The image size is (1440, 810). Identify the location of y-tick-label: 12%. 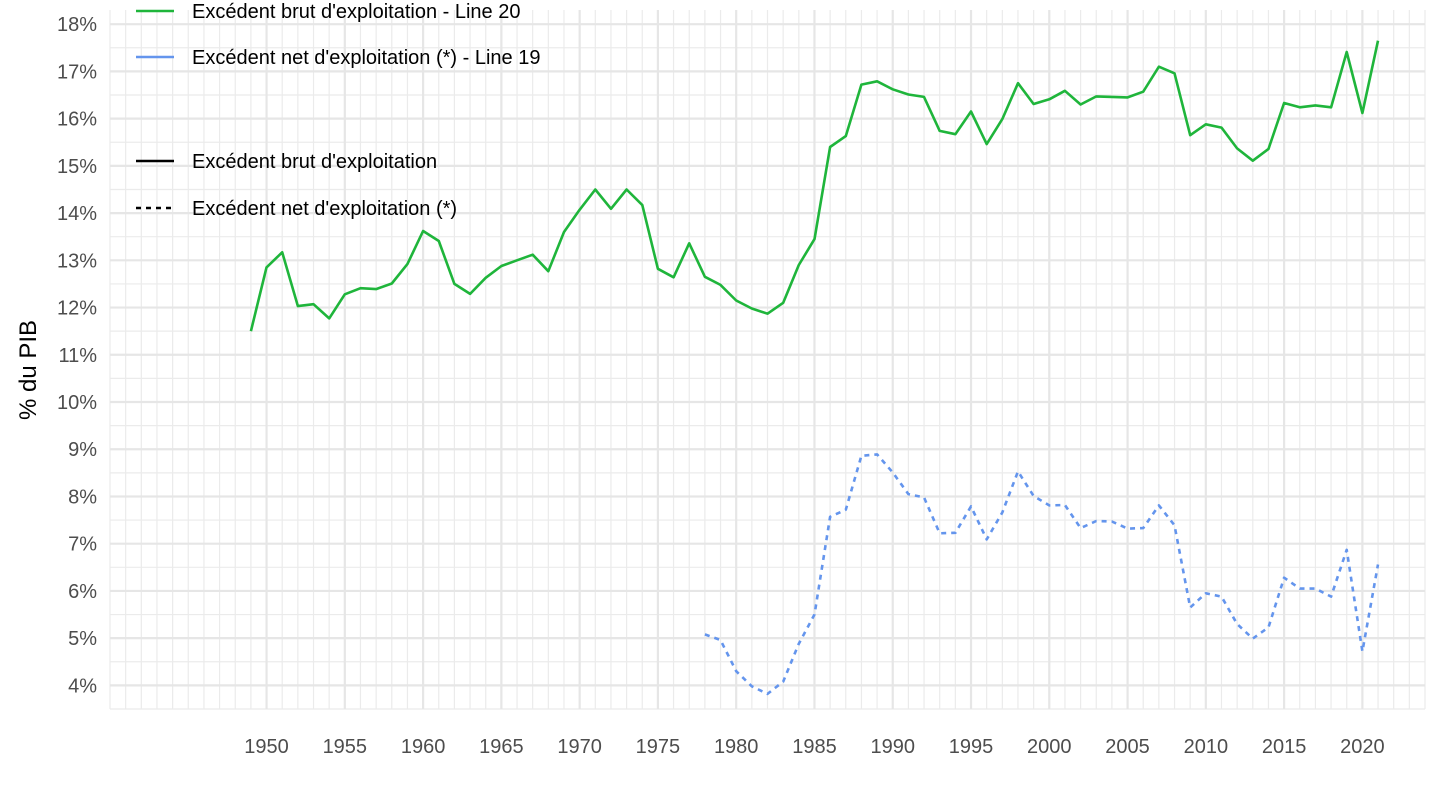
(77, 309).